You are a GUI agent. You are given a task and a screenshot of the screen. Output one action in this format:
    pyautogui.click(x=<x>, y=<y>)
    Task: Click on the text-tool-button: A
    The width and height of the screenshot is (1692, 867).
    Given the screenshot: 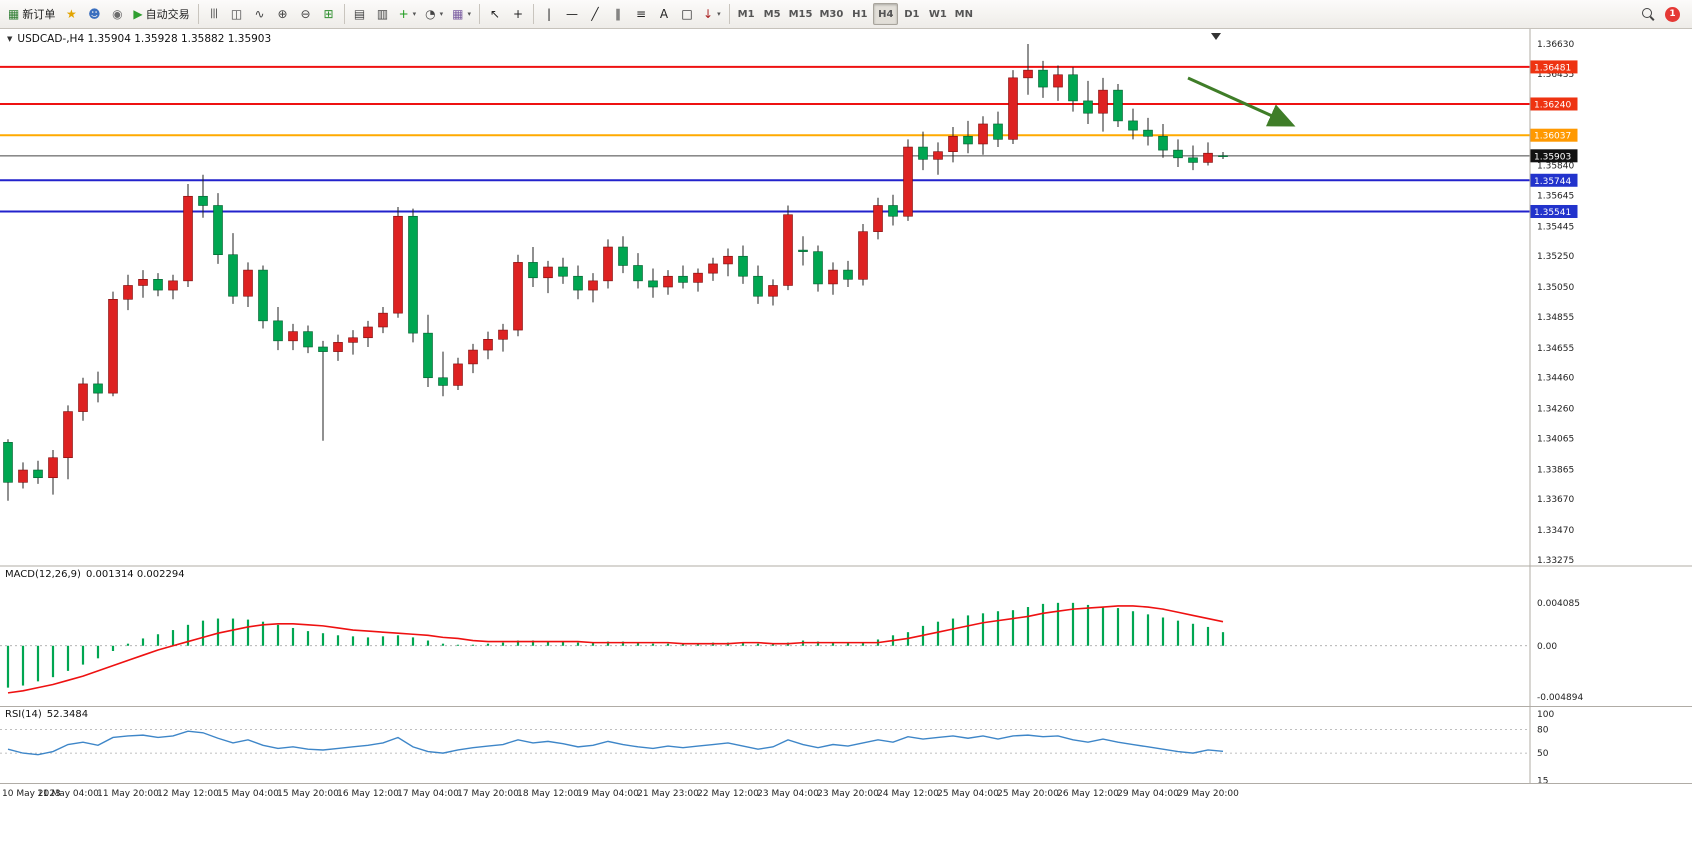 What is the action you would take?
    pyautogui.click(x=664, y=14)
    